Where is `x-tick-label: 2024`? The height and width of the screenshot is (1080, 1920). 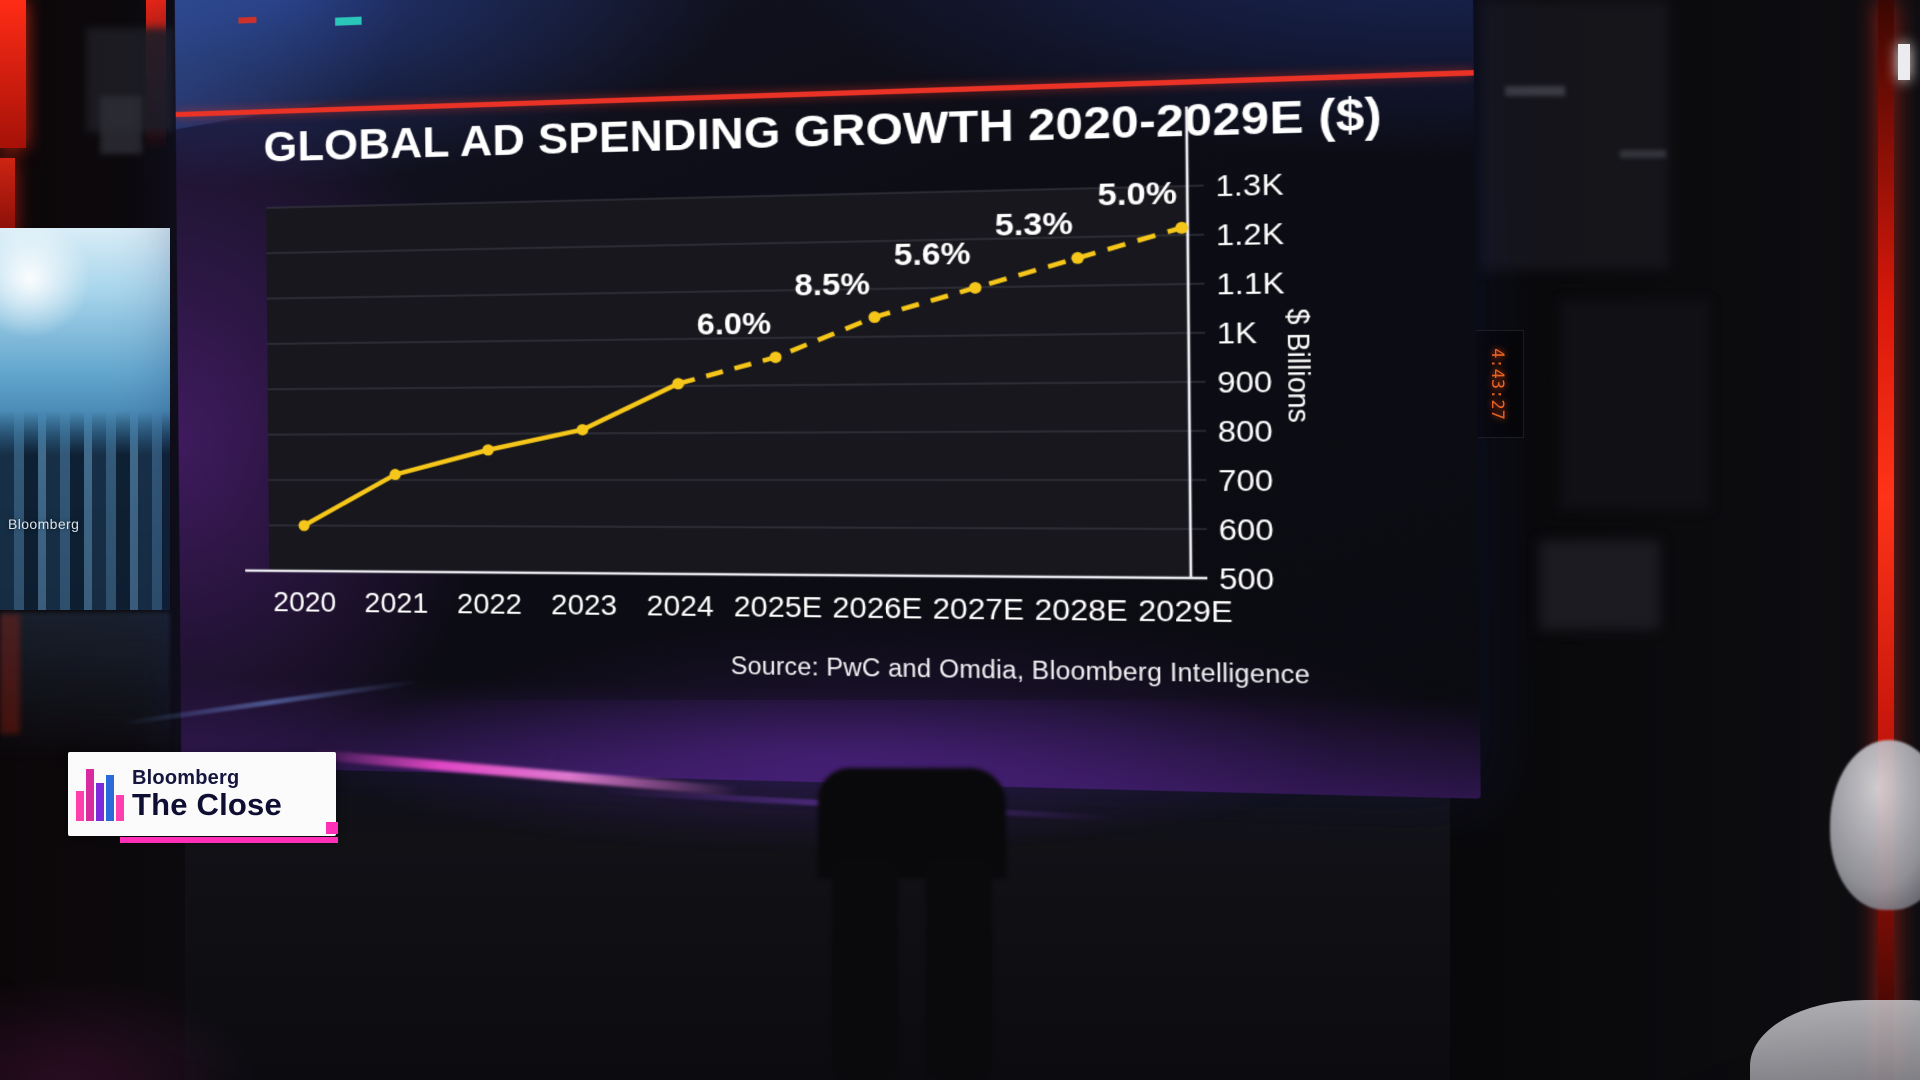 x-tick-label: 2024 is located at coordinates (680, 605).